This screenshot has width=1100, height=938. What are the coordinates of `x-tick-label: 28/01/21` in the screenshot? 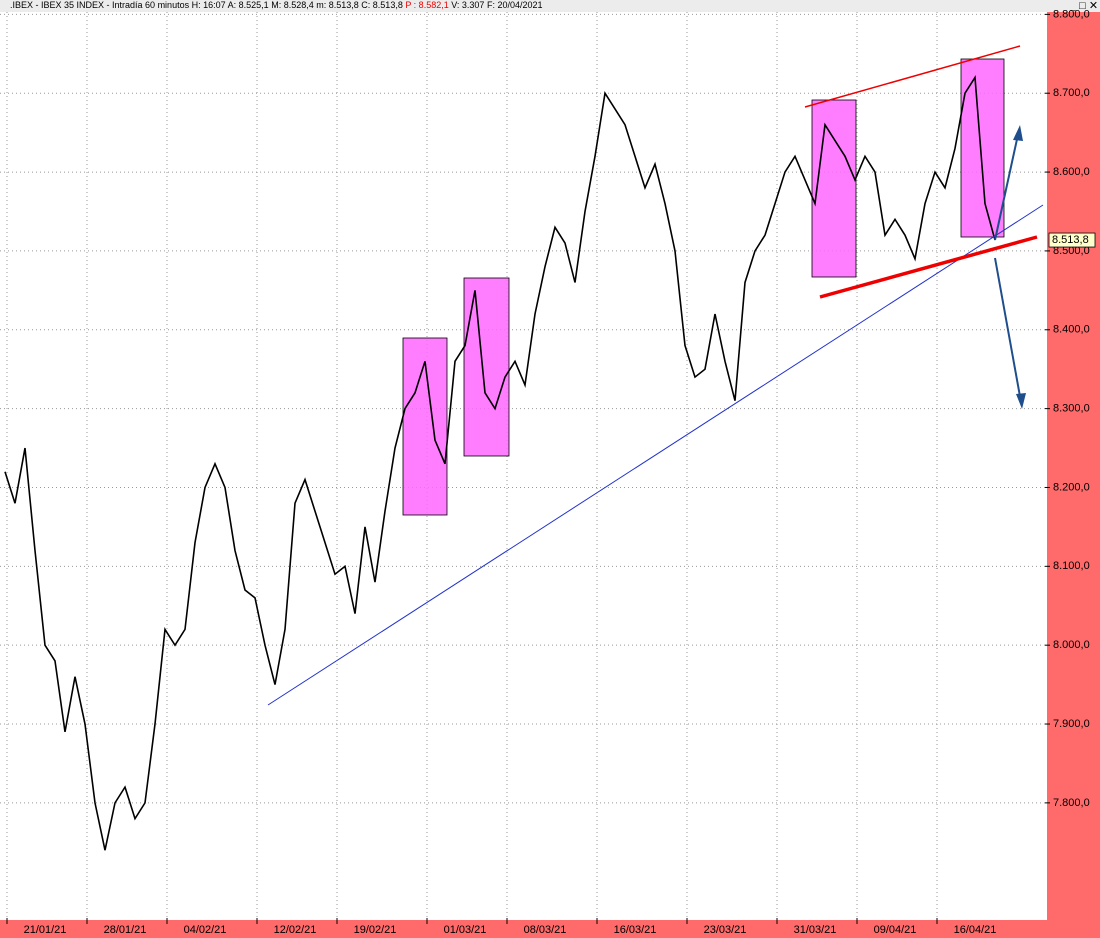 It's located at (125, 930).